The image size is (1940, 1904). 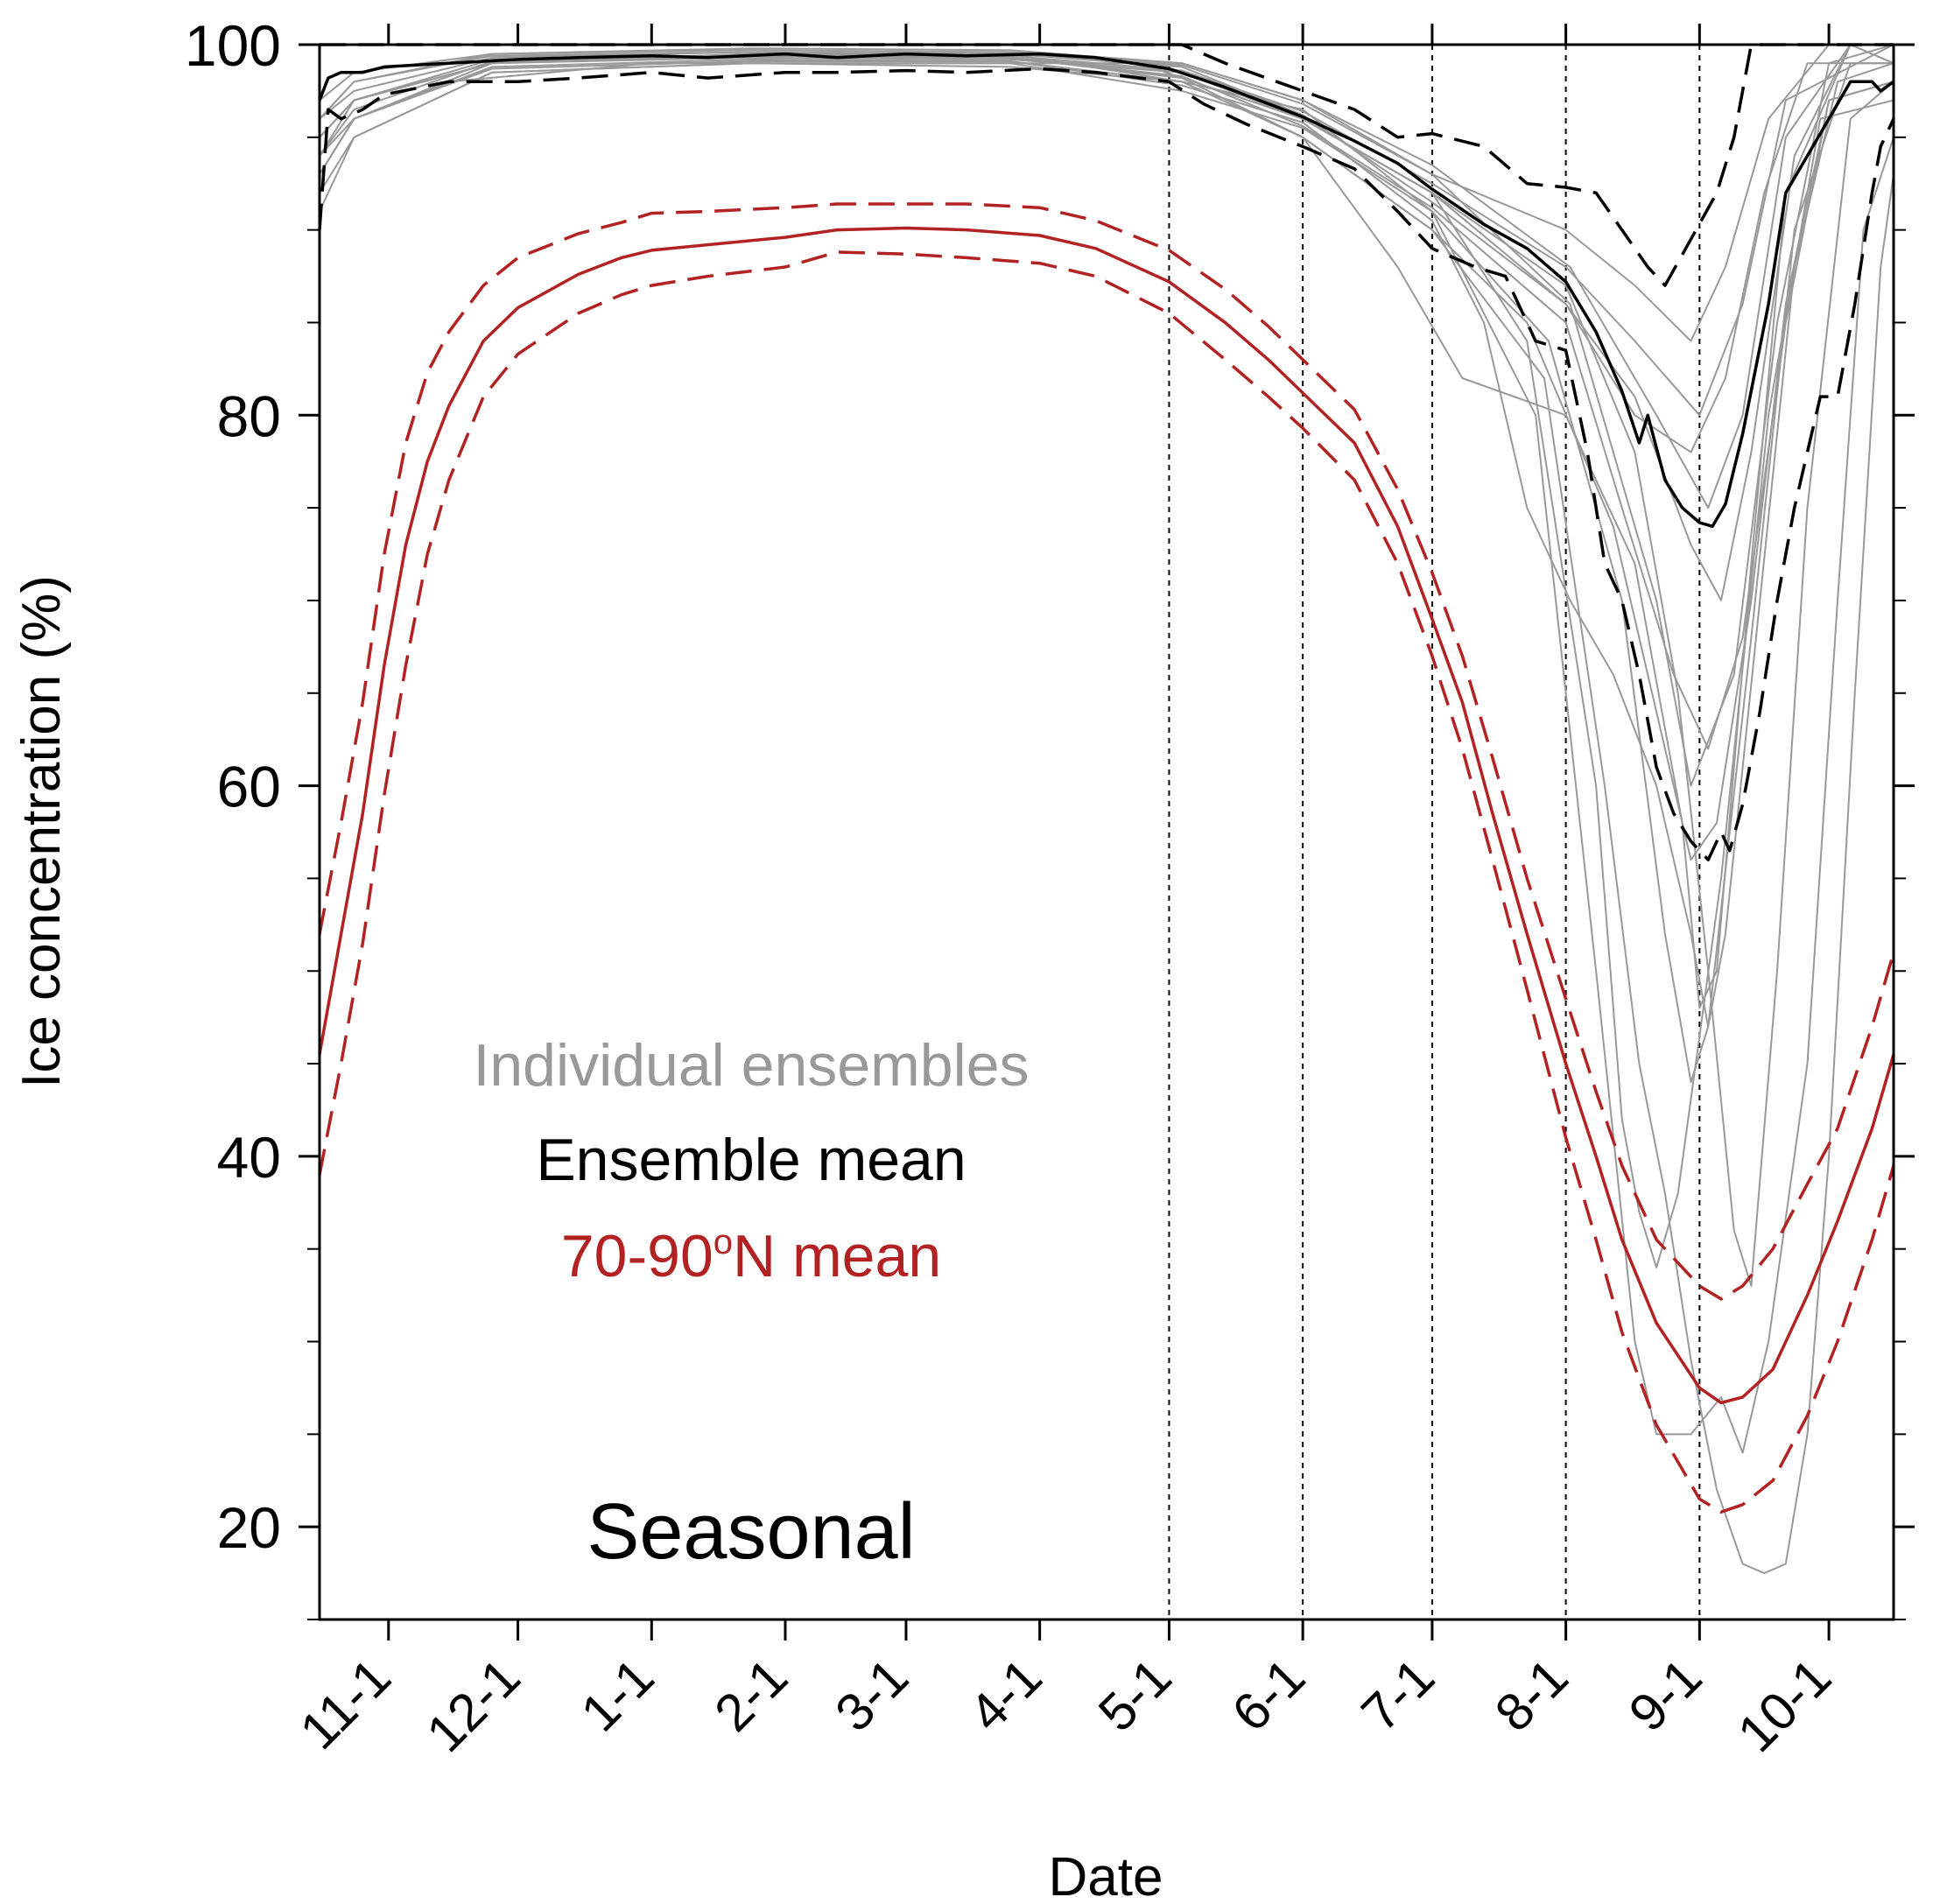 I want to click on x-tick-label-5: 4-1, so click(x=1005, y=1695).